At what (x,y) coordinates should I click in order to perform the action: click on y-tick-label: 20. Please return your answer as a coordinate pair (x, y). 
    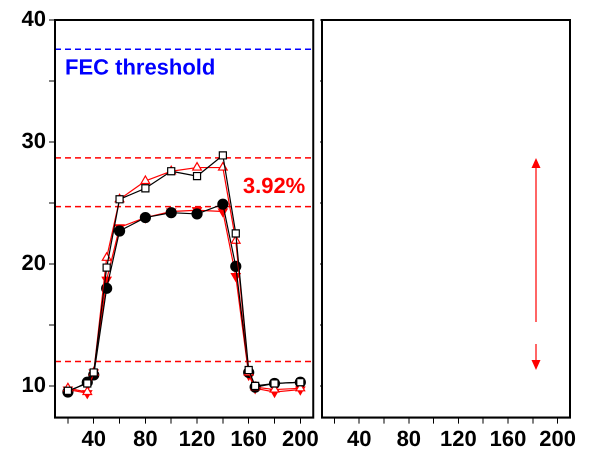
    Looking at the image, I should click on (34, 262).